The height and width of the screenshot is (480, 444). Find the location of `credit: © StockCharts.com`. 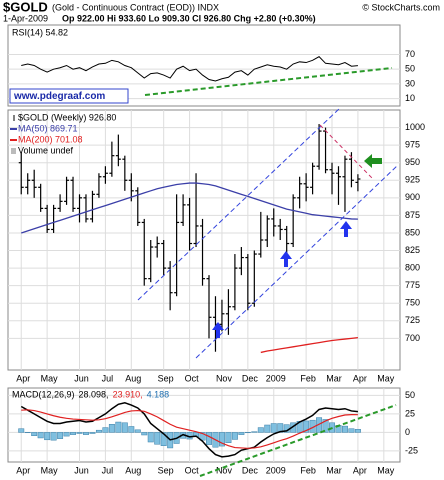

credit: © StockCharts.com is located at coordinates (401, 7).